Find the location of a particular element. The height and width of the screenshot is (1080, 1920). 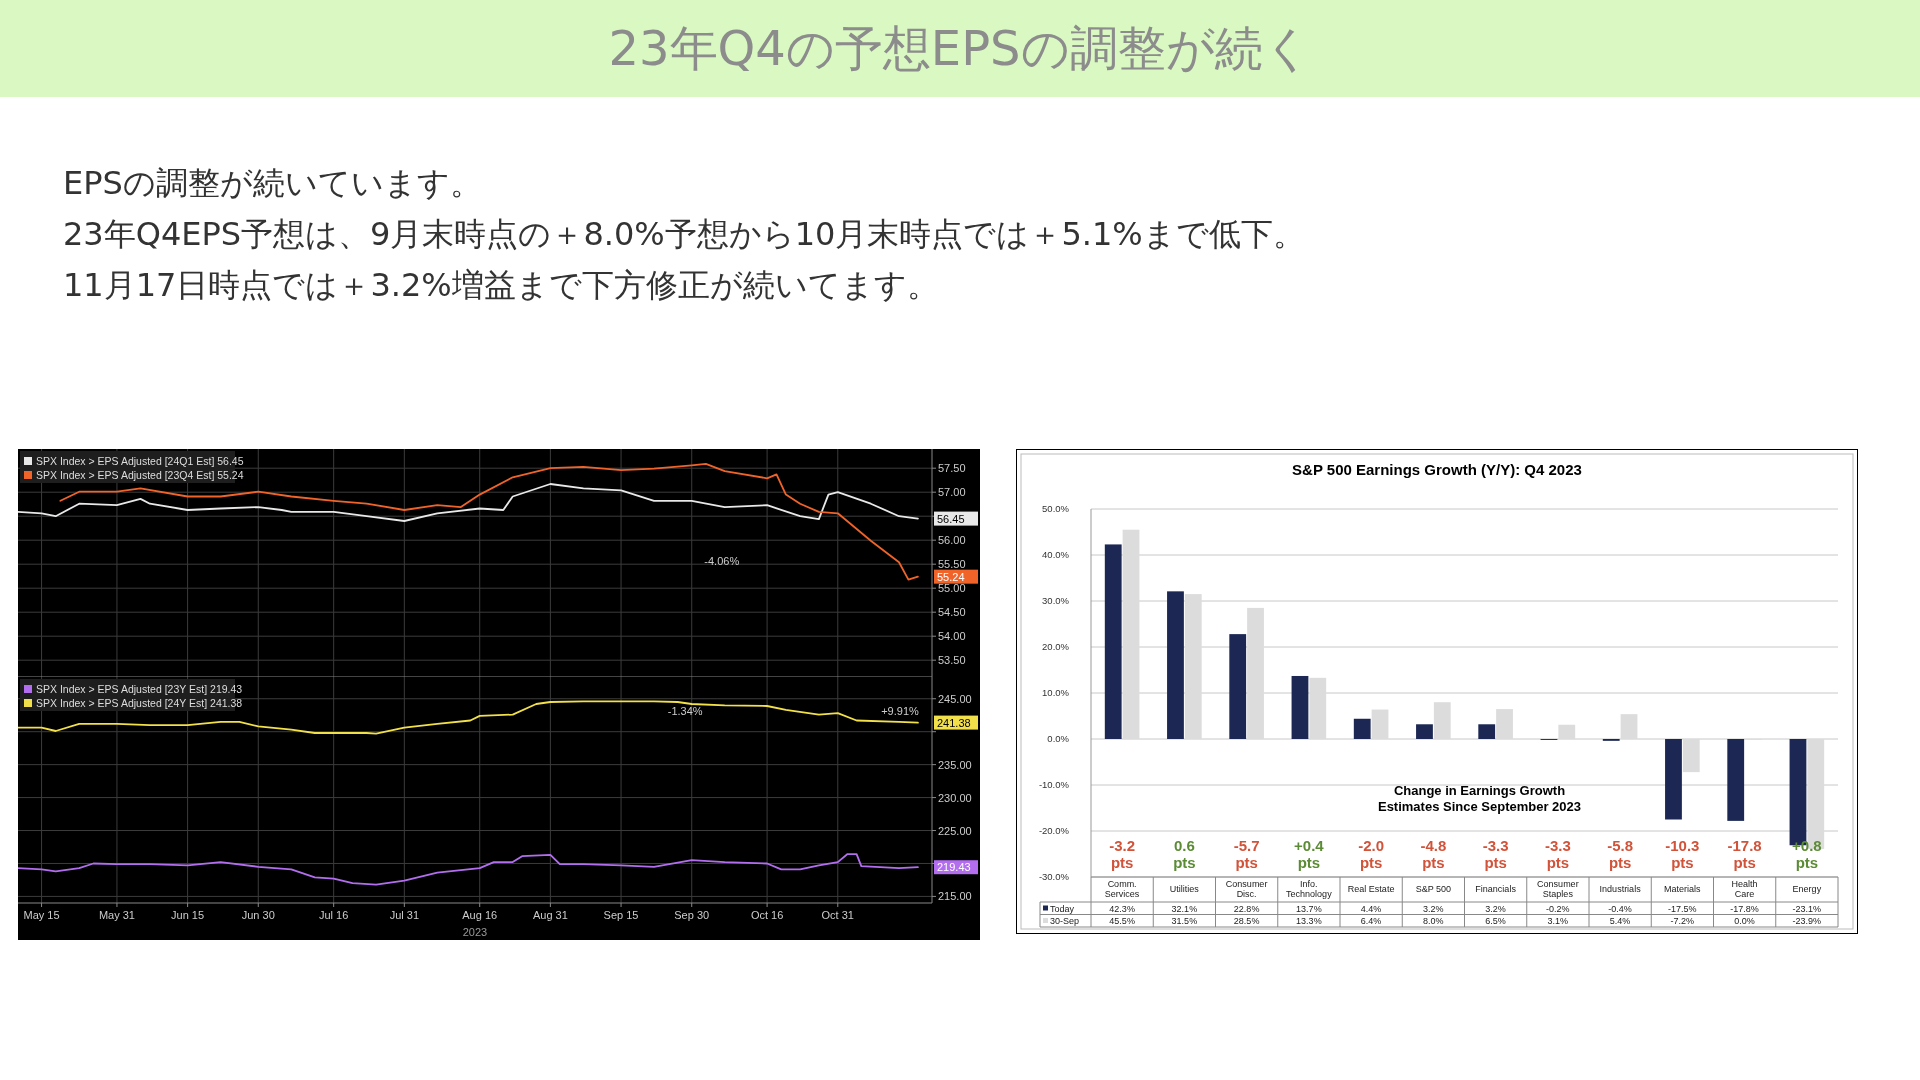

x-tick-label: May 31 is located at coordinates (116, 915).